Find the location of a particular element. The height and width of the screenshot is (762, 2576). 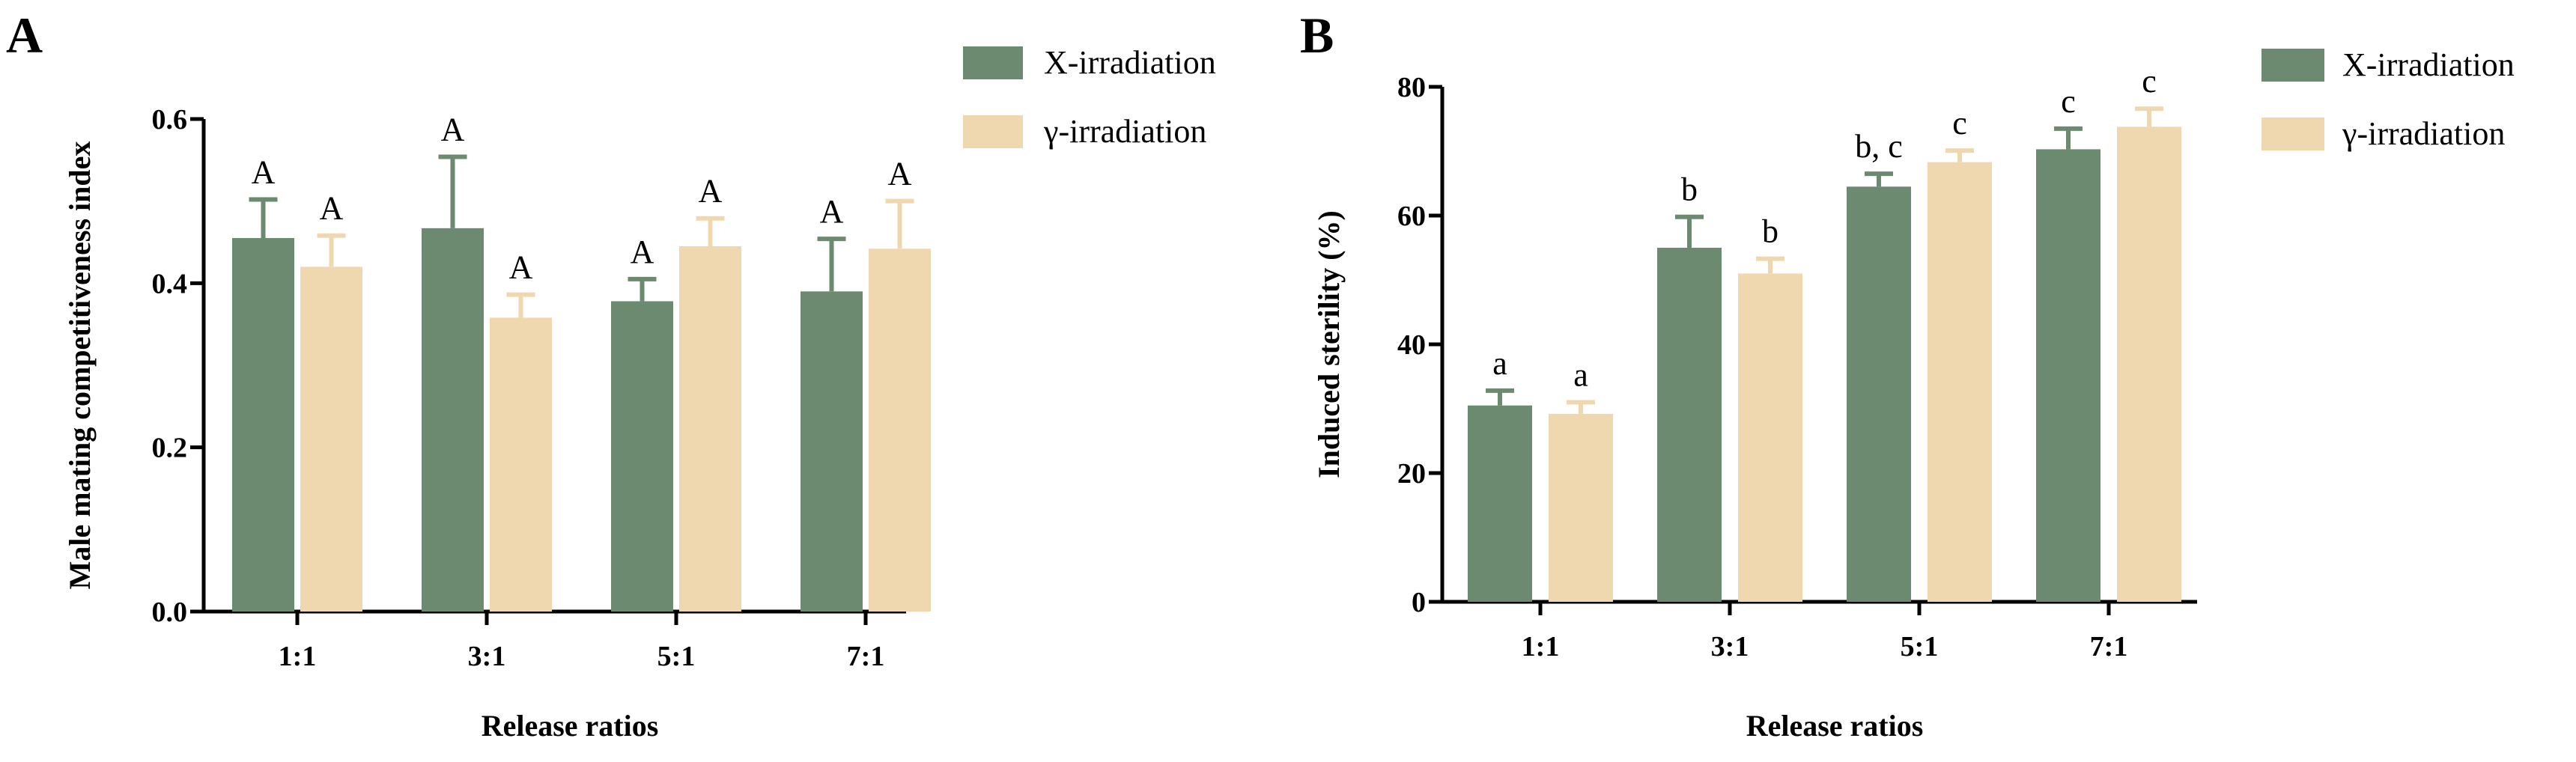

y-tick-label: 40 is located at coordinates (1411, 345).